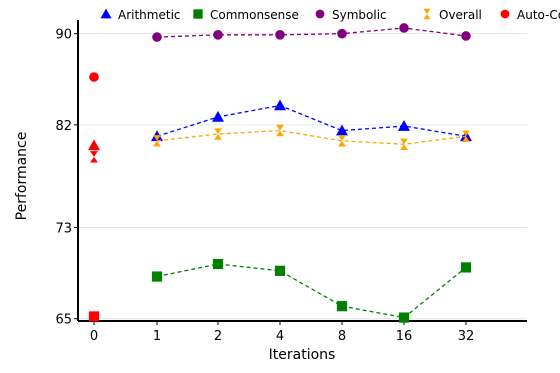 Image resolution: width=560 pixels, height=373 pixels. What do you see at coordinates (311, 121) in the screenshot?
I see `arithmetic-series-line` at bounding box center [311, 121].